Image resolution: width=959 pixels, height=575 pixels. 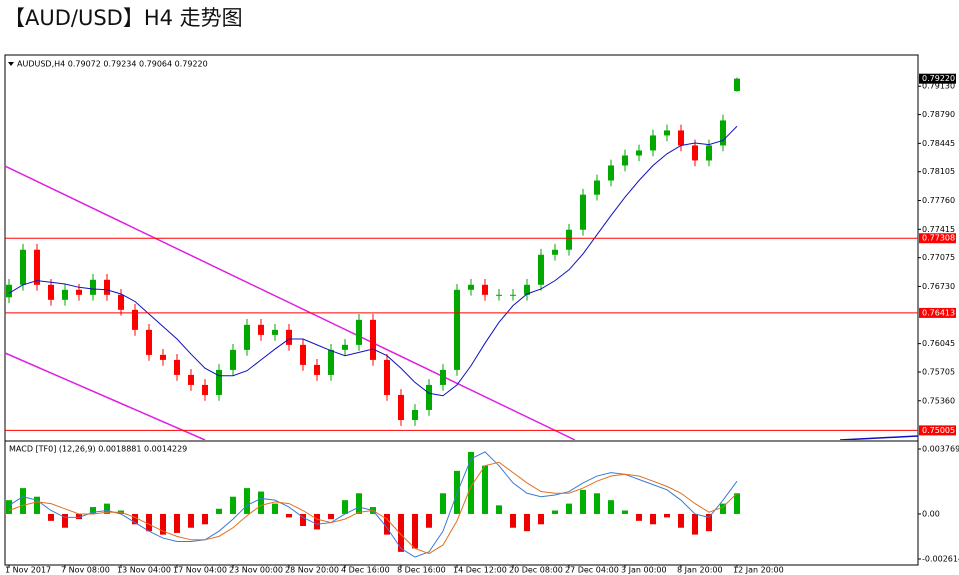 I want to click on x-tick-label: 3 Jan 00:00, so click(x=644, y=570).